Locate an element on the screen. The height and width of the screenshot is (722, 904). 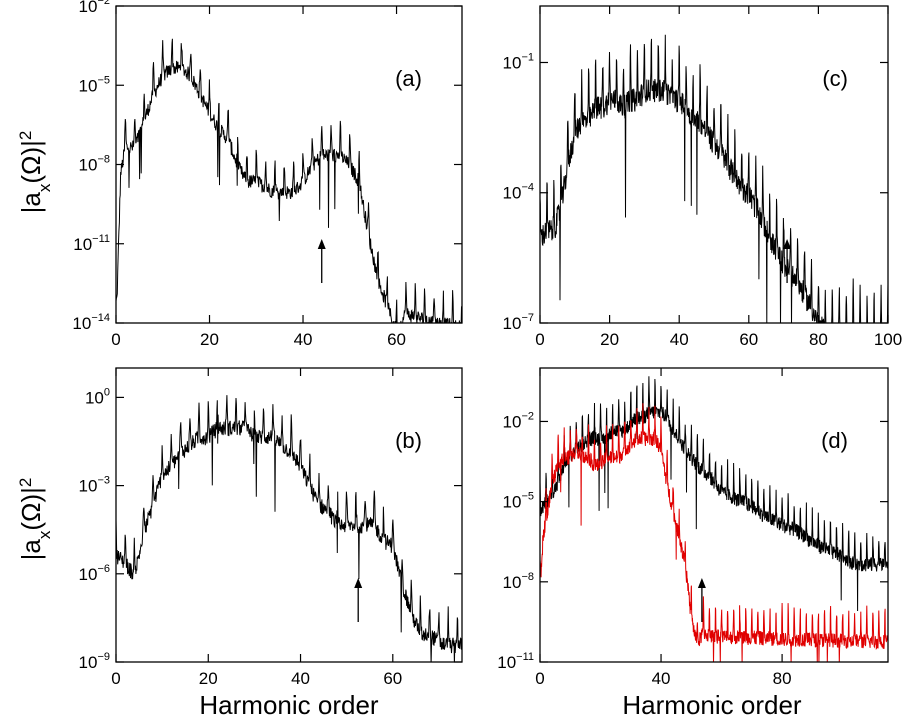
y-tick-label: 10⁻⁴ is located at coordinates (518, 192).